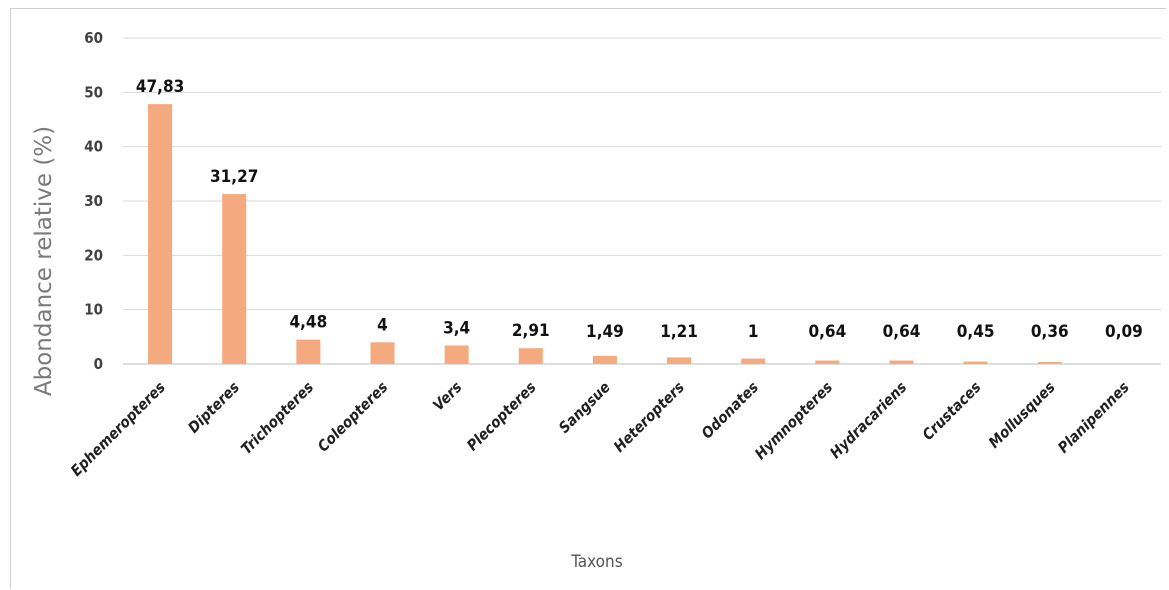 This screenshot has height=590, width=1169. What do you see at coordinates (308, 323) in the screenshot?
I see `data-label: 4,48` at bounding box center [308, 323].